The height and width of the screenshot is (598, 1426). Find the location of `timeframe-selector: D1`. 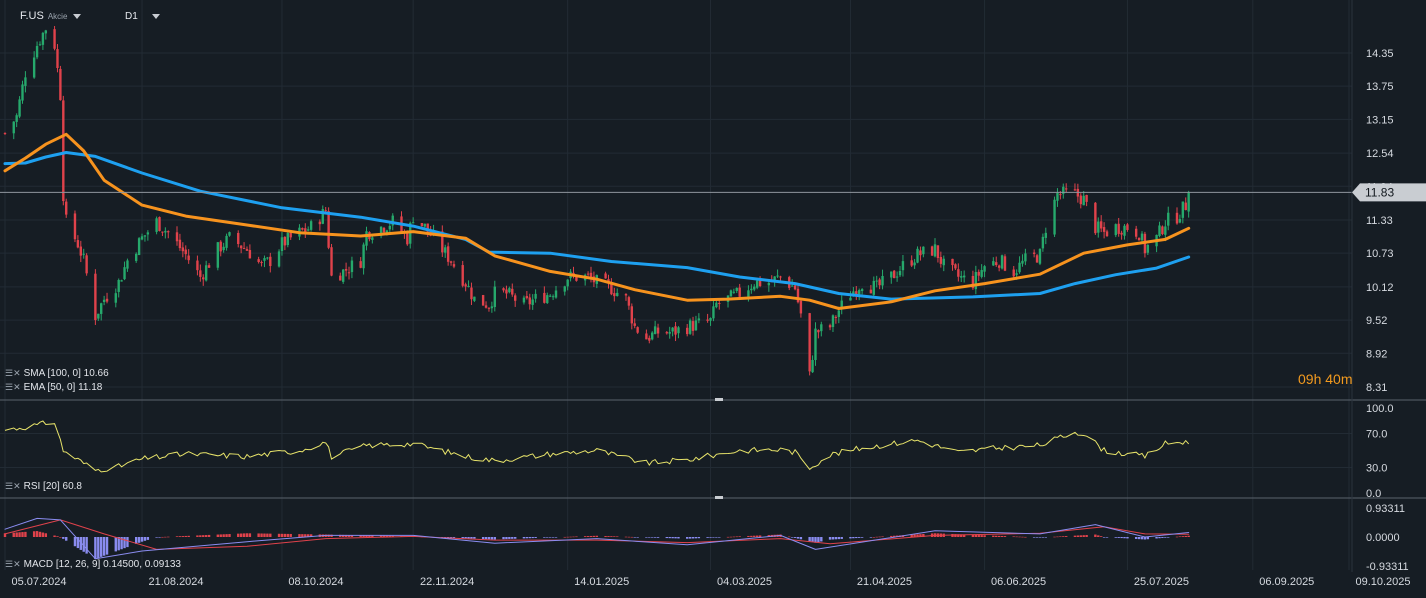

timeframe-selector: D1 is located at coordinates (142, 16).